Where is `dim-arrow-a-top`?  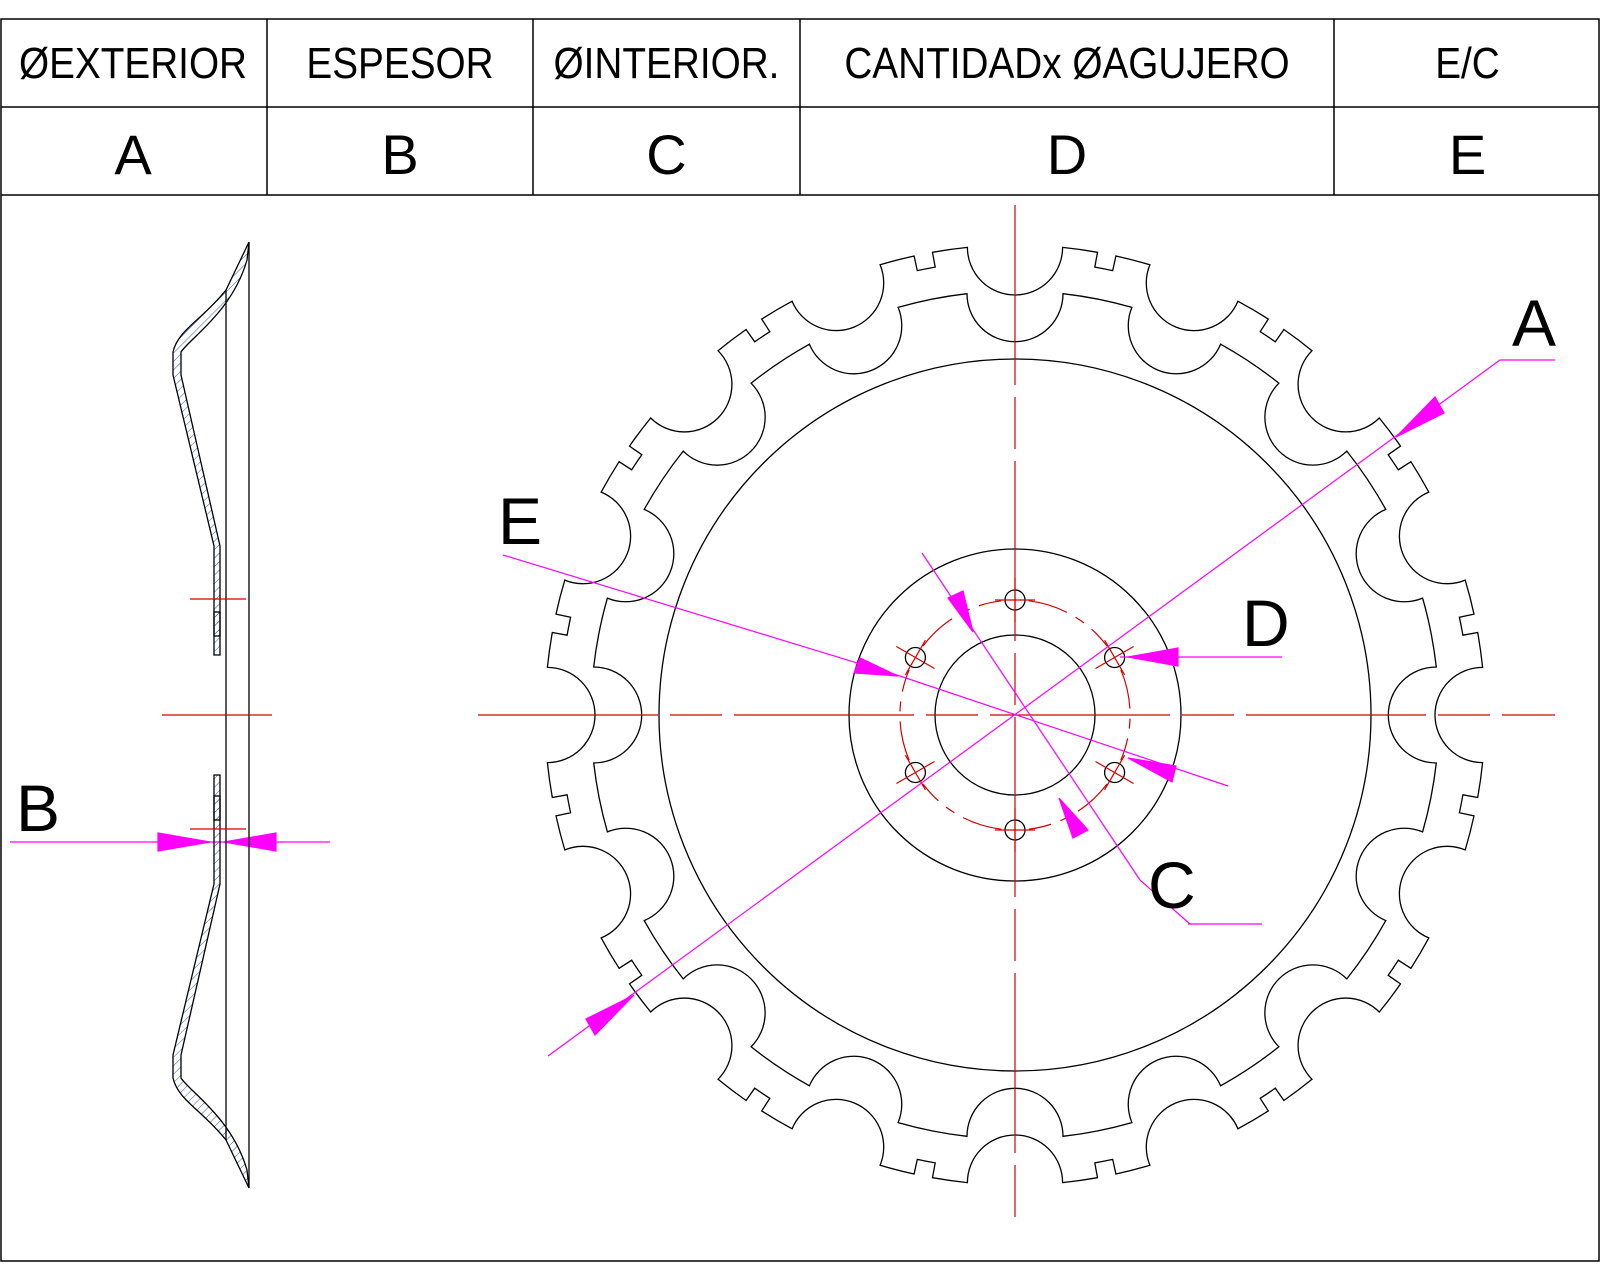 dim-arrow-a-top is located at coordinates (1420, 417).